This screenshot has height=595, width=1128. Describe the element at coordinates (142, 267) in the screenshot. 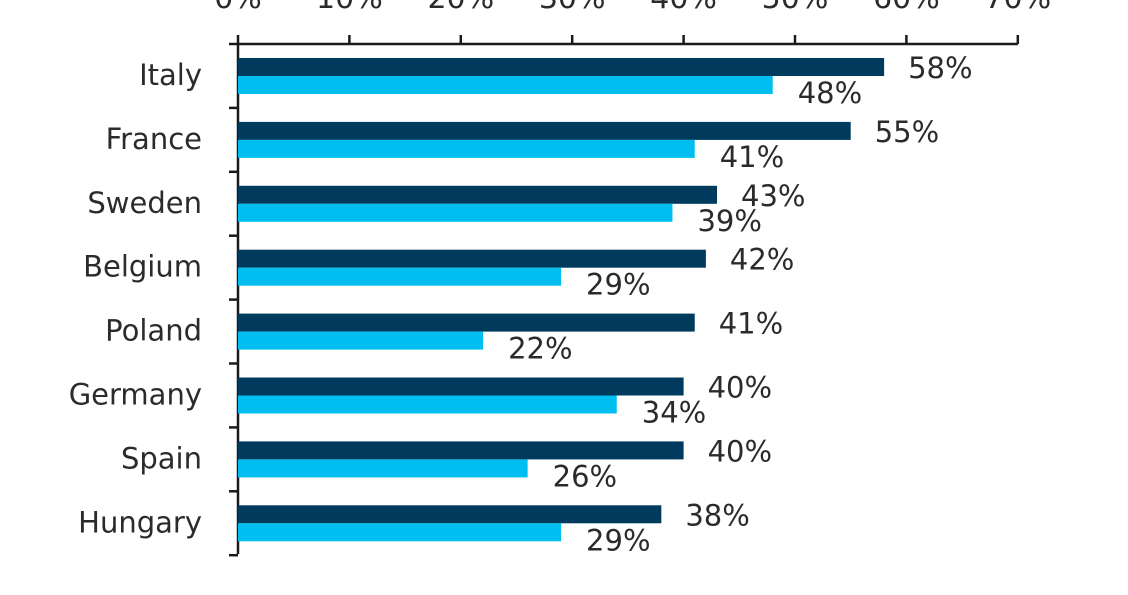

I see `category-label: Belgium` at that location.